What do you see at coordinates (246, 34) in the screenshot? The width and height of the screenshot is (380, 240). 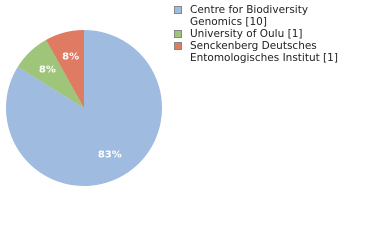 I see `legend-label: University of Oulu [1]` at bounding box center [246, 34].